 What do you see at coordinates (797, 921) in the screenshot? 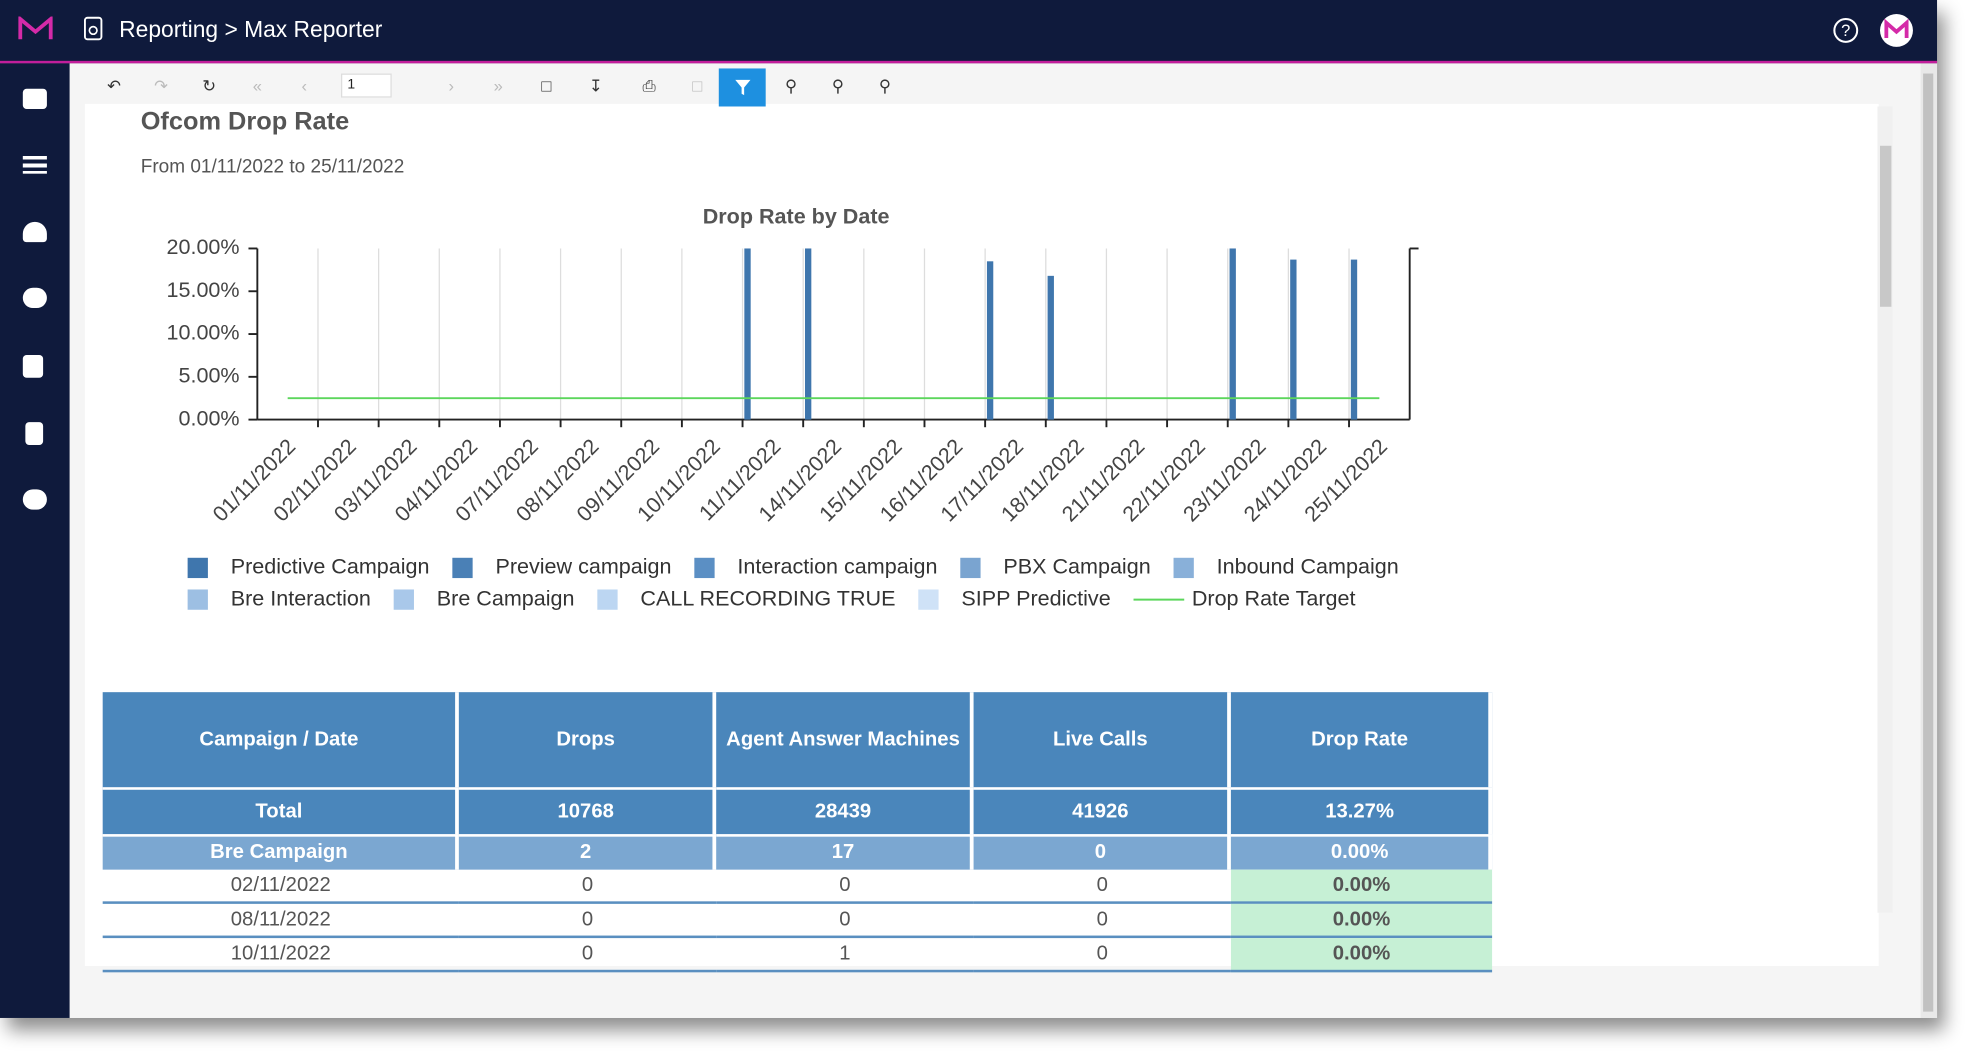
I see `data-row: 08/11/2022 0 0 0 0.00%` at bounding box center [797, 921].